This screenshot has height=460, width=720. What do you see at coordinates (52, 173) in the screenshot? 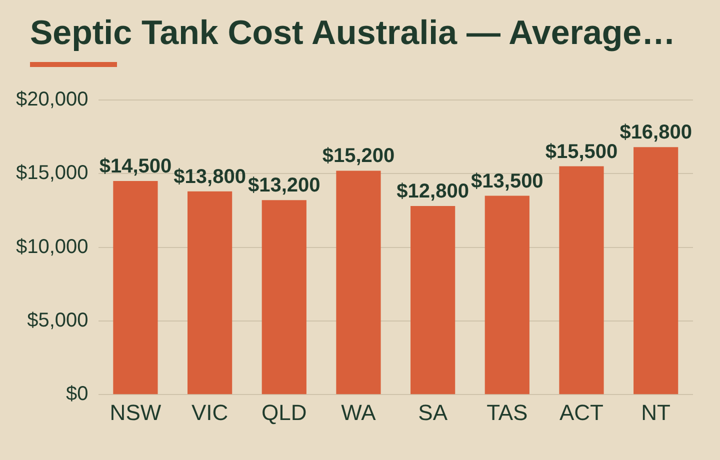
I see `y-tick-label: $15,000` at bounding box center [52, 173].